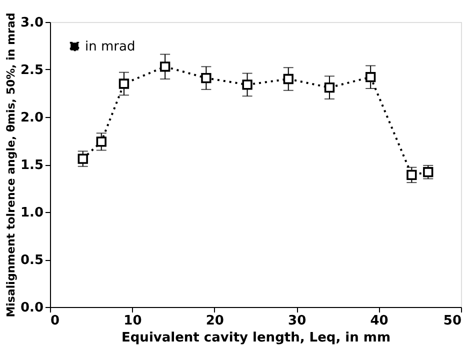  What do you see at coordinates (55, 321) in the screenshot?
I see `x-tick-label: 0` at bounding box center [55, 321].